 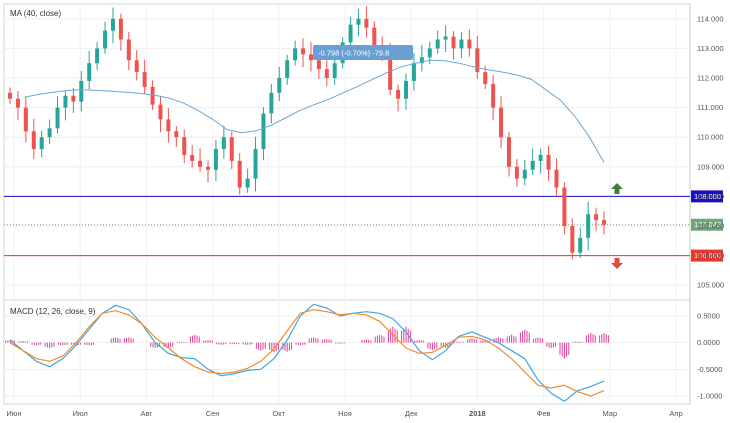 I want to click on x-tick-10: Апр, so click(x=675, y=413).